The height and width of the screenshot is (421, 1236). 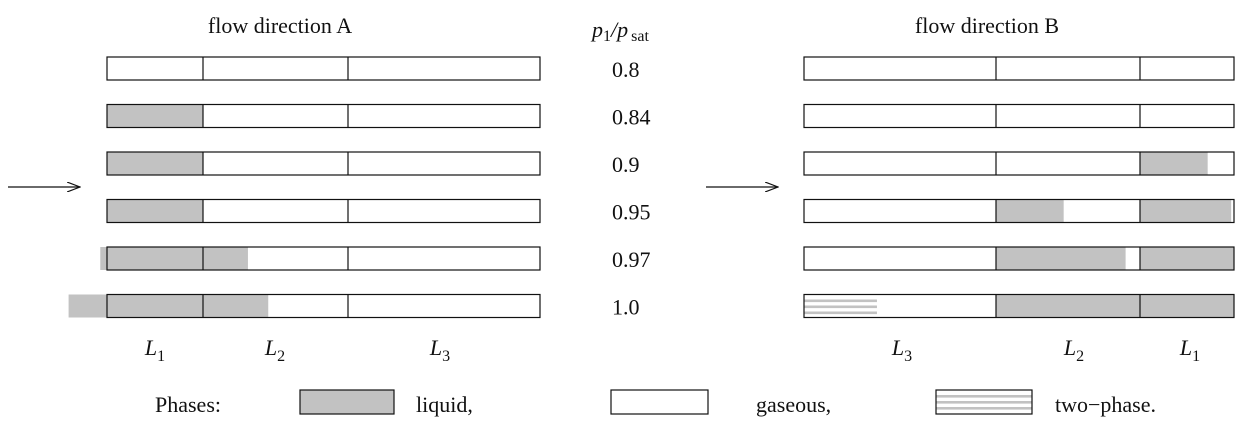 I want to click on legend-label-gaseous: gaseous,, so click(x=793, y=404).